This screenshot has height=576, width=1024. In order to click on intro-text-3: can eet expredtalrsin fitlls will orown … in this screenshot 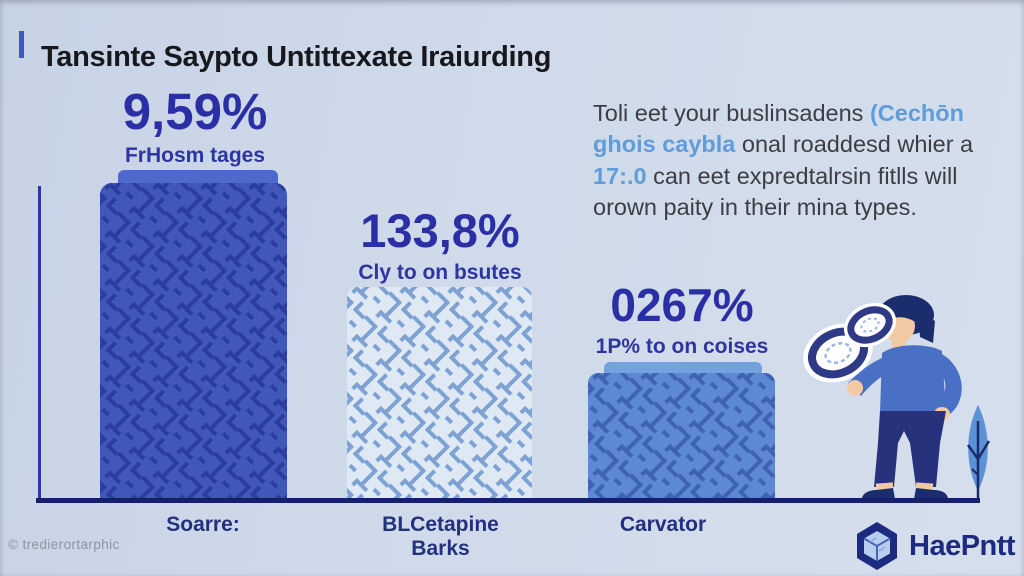, I will do `click(775, 191)`.